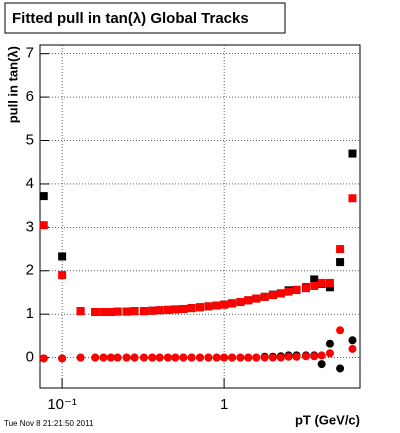 This screenshot has width=400, height=433. Describe the element at coordinates (30, 226) in the screenshot. I see `y-tick-label: 3` at that location.